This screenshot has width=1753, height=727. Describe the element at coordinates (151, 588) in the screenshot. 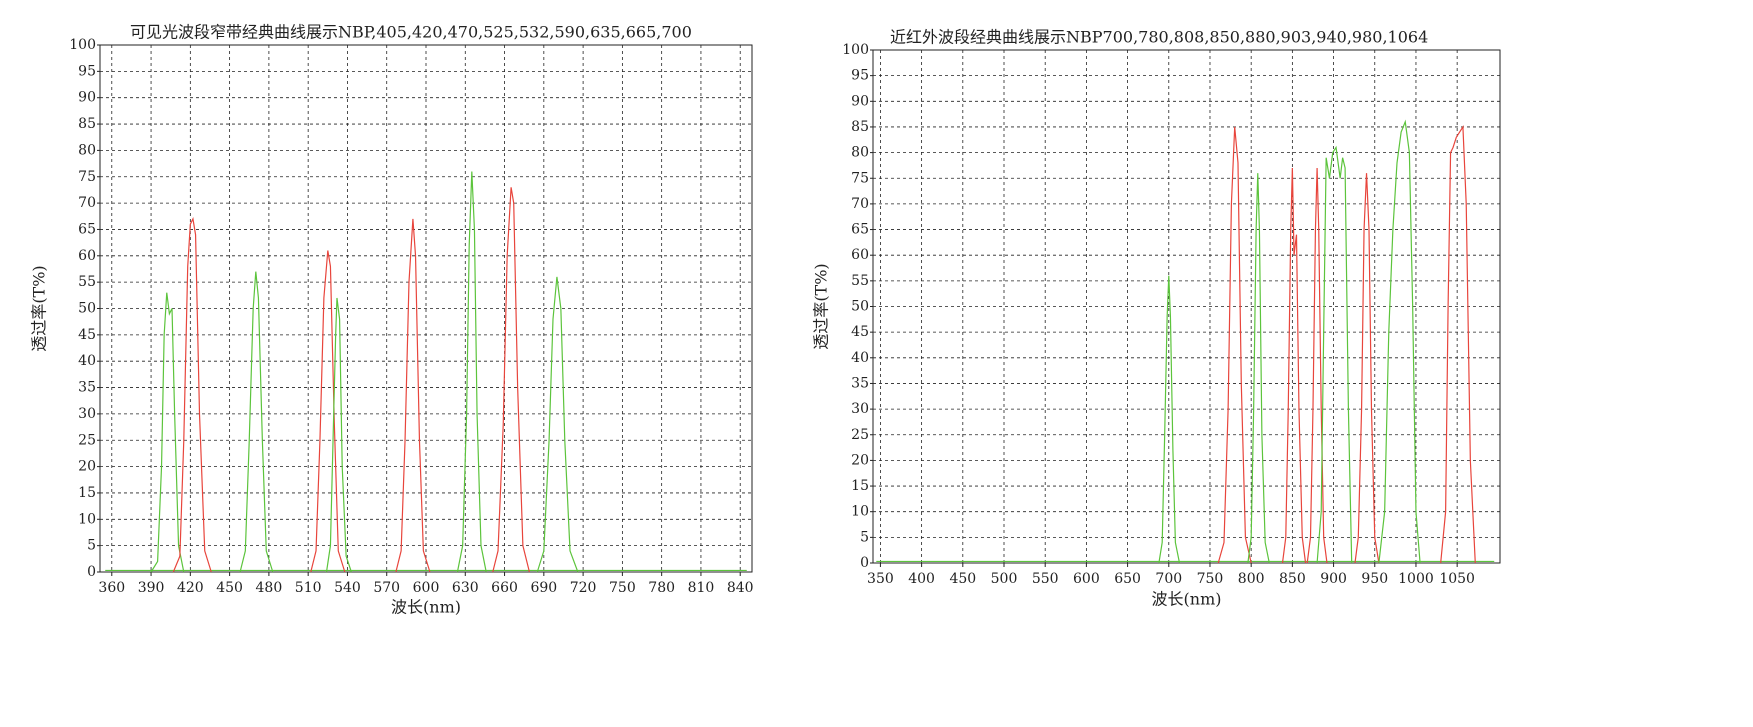

I see `x-tick-label: 390` at that location.